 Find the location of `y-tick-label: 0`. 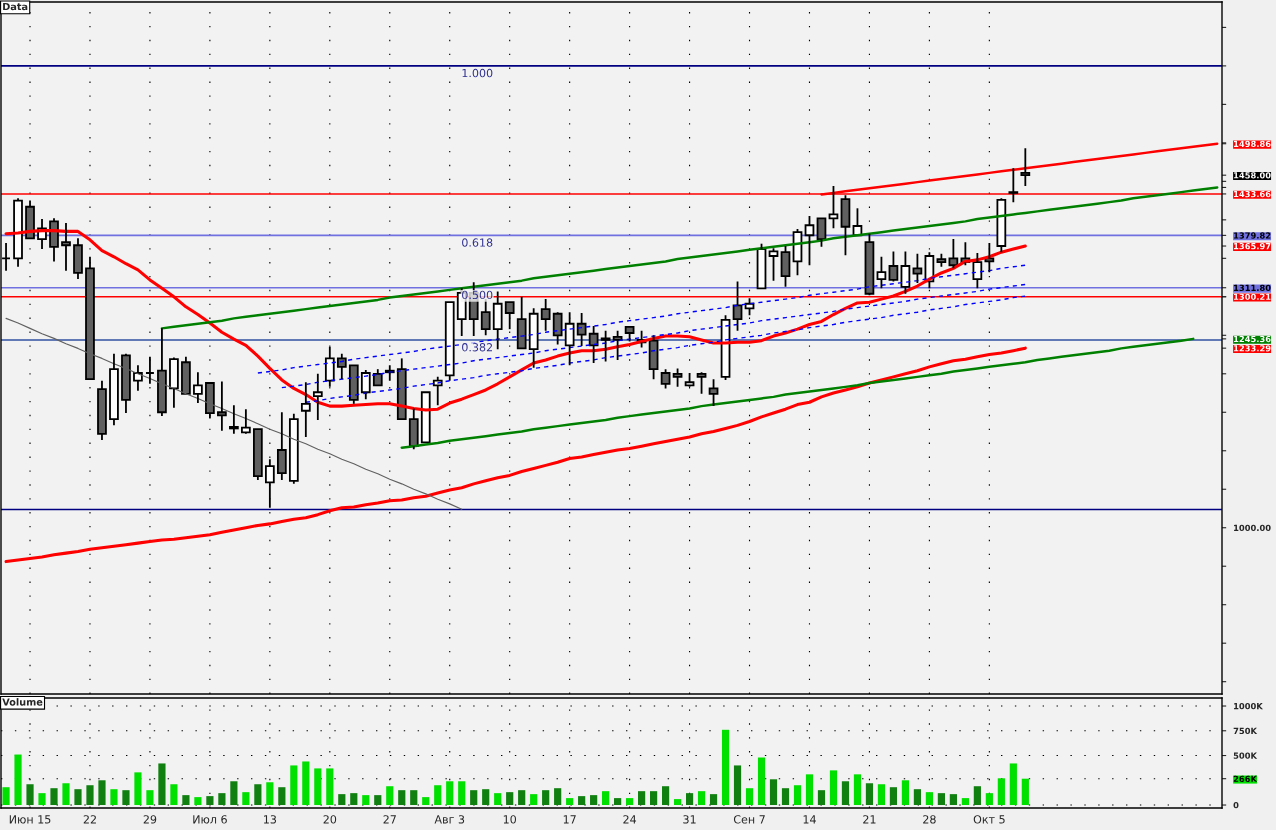

y-tick-label: 0 is located at coordinates (1236, 805).